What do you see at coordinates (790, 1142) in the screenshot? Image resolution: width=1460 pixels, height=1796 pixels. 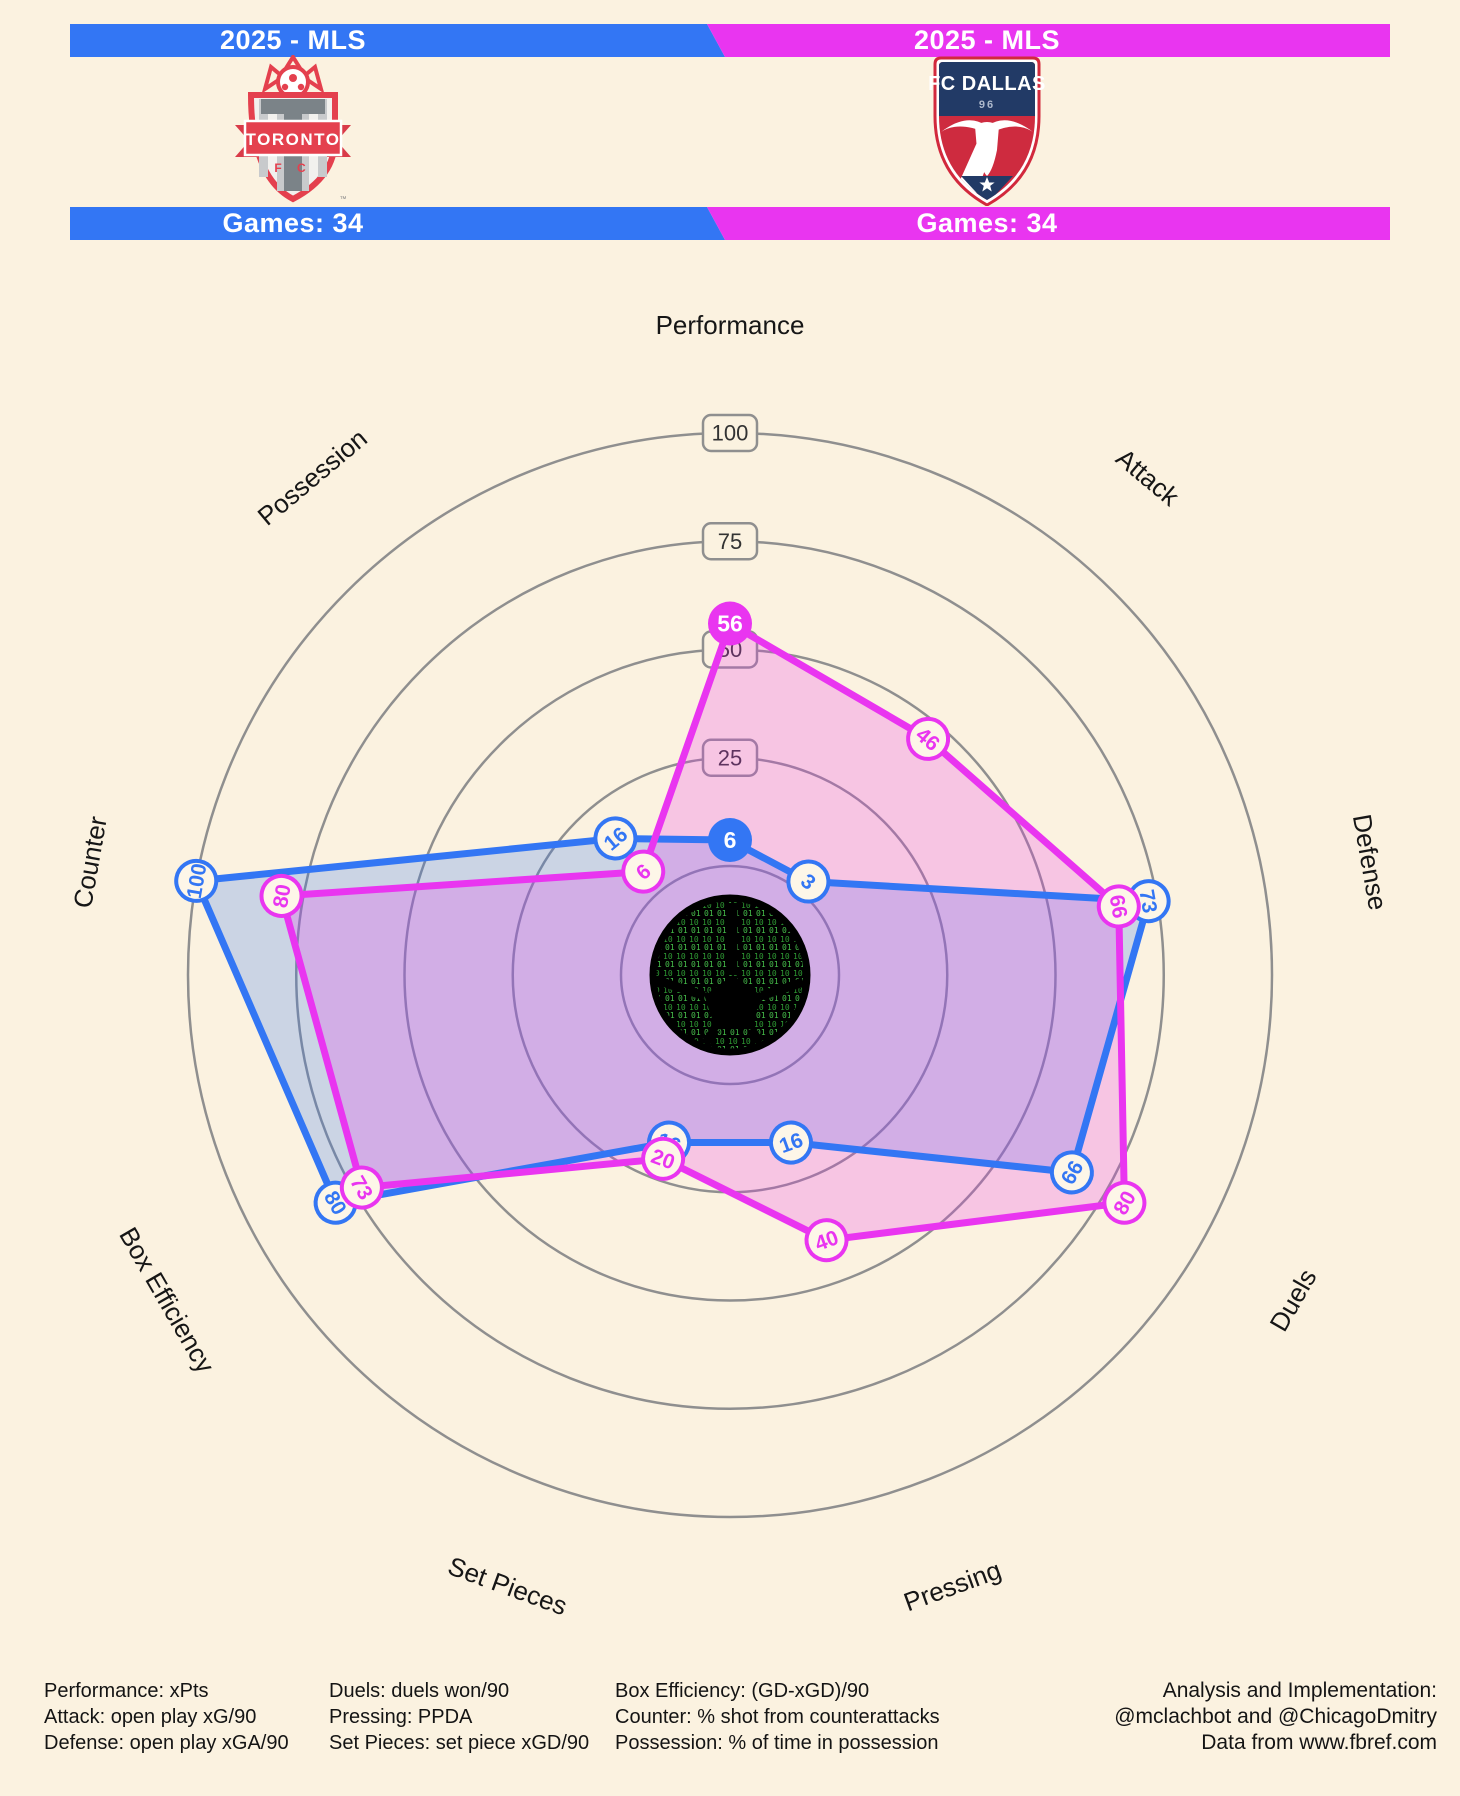 I see `vertex-bubble-toronto-fc-pressing: 16` at bounding box center [790, 1142].